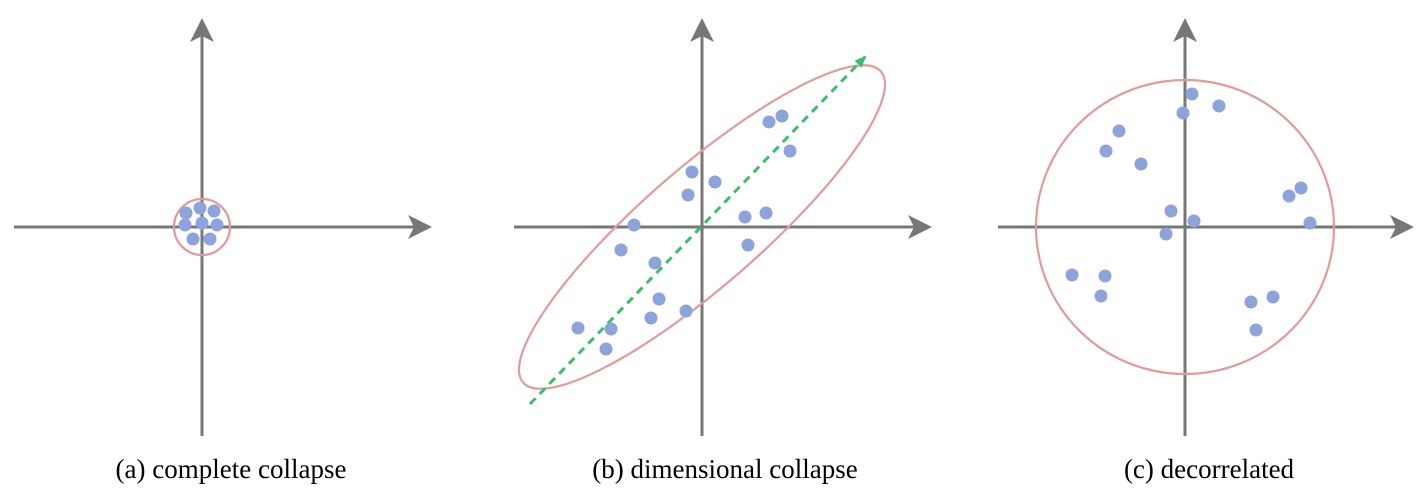 This screenshot has height=501, width=1424. I want to click on caption-dimensional-collapse: (b) dimensional collapse, so click(724, 469).